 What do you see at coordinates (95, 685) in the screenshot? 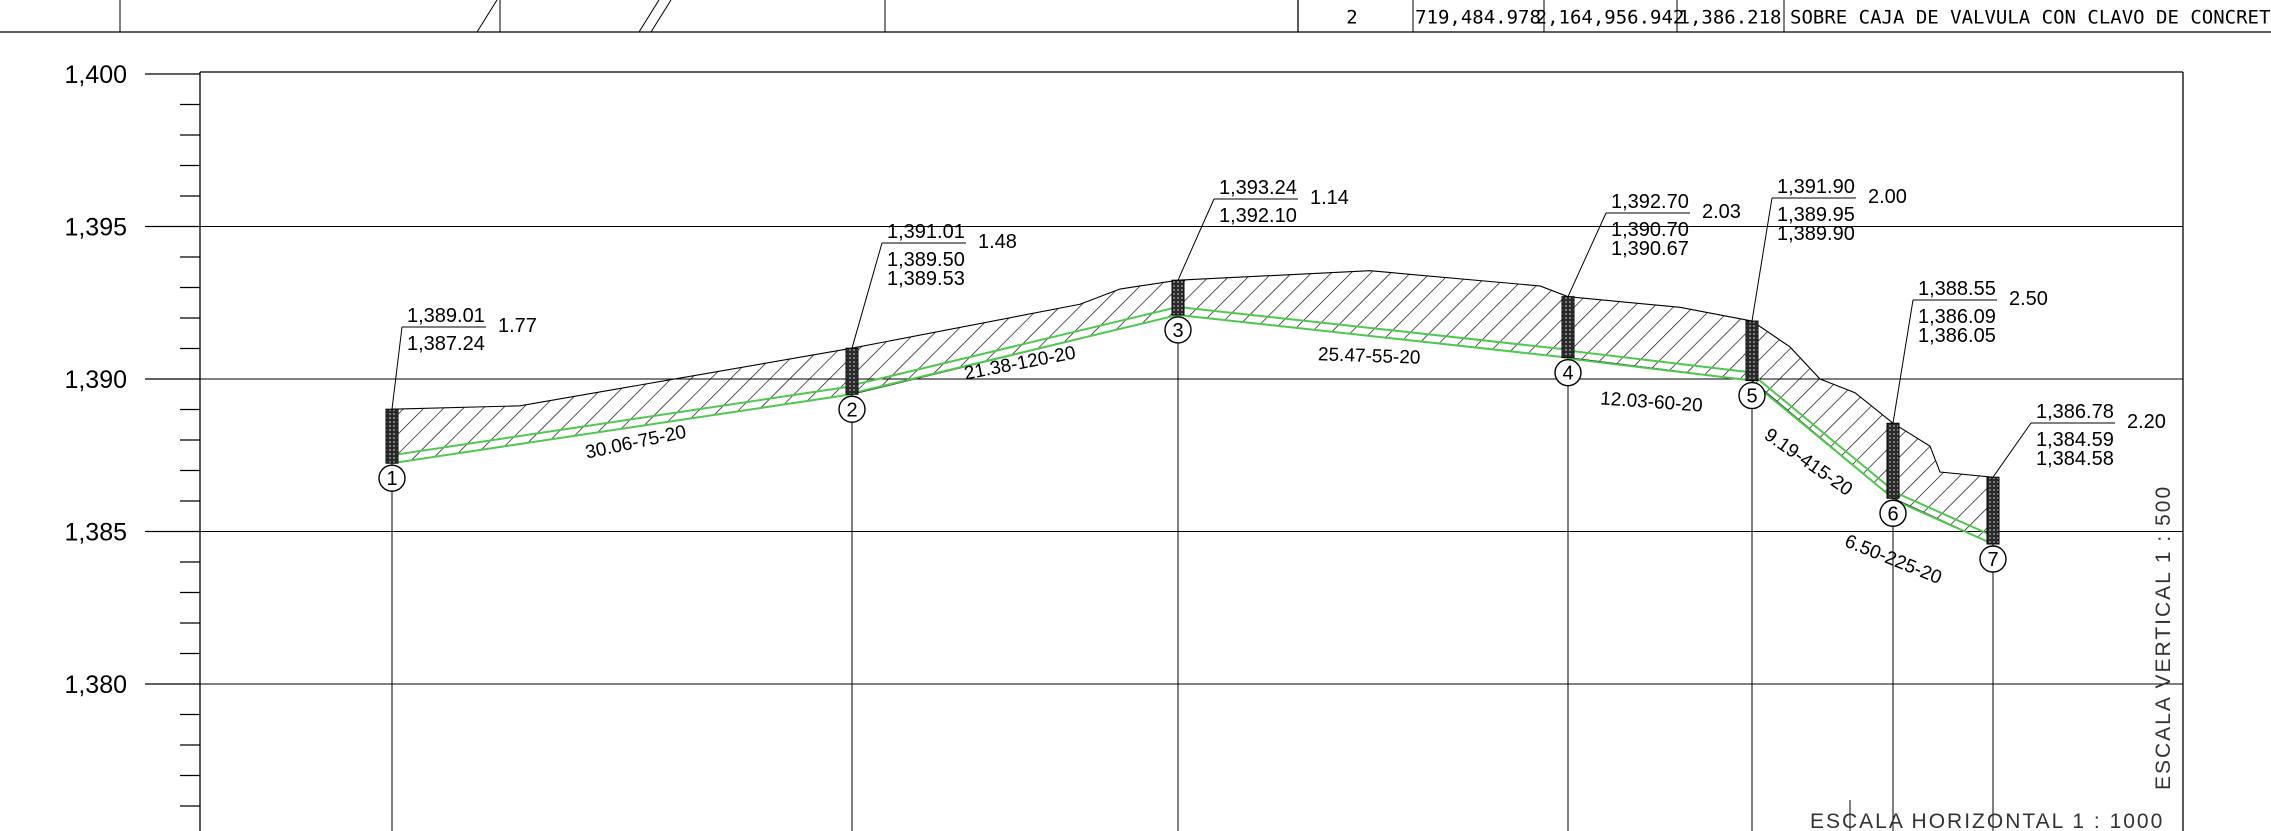
I see `y-tick-label: 1,380` at bounding box center [95, 685].